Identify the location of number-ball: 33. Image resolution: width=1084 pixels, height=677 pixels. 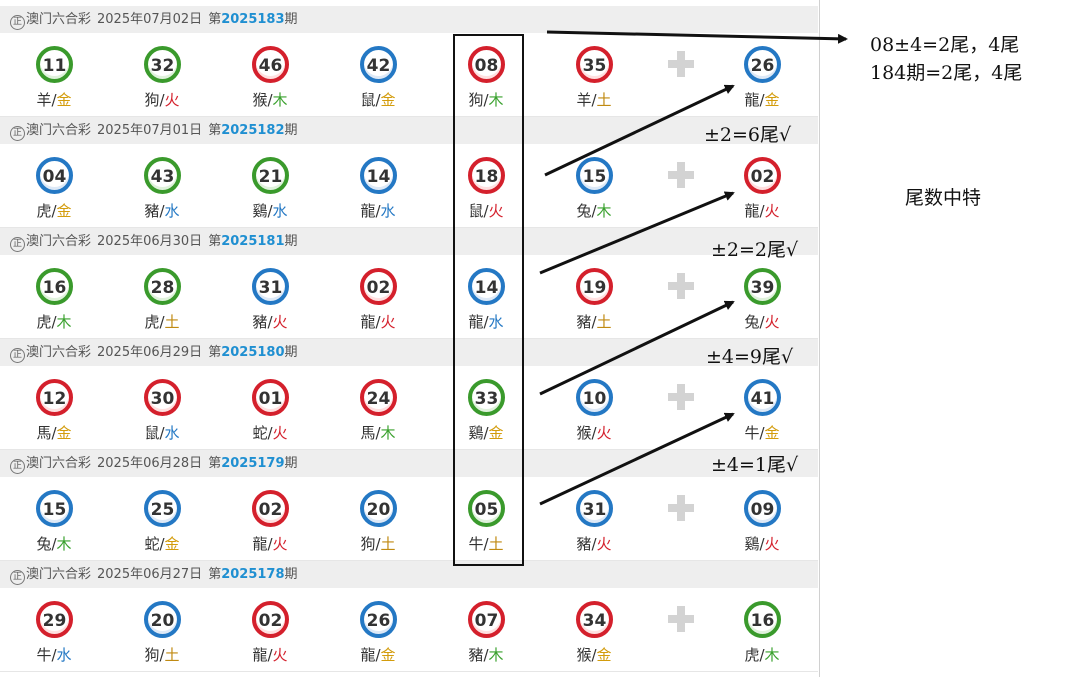
(486, 397).